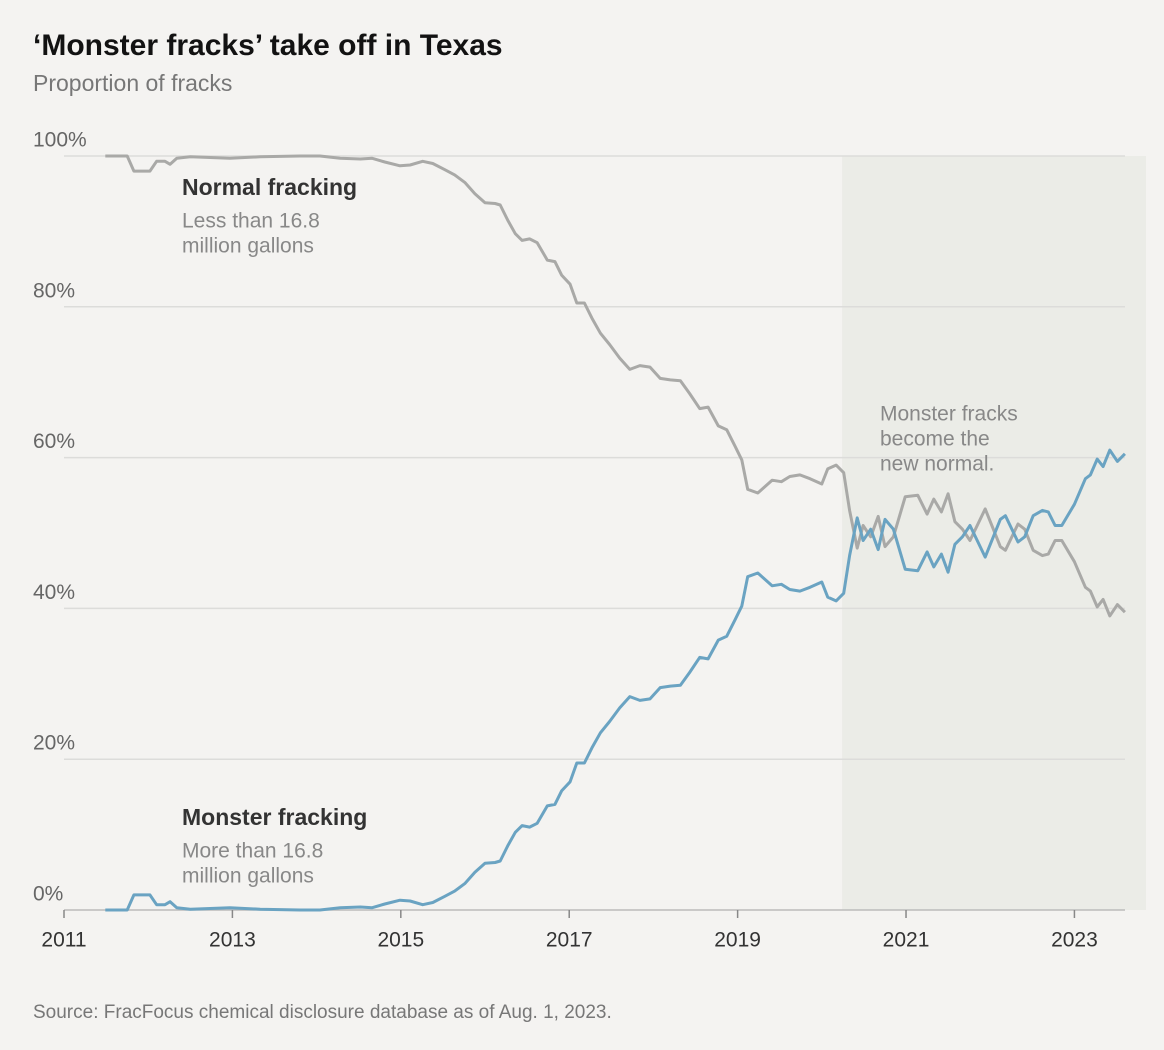 This screenshot has width=1164, height=1050. What do you see at coordinates (949, 414) in the screenshot?
I see `annotation: Monster fracks` at bounding box center [949, 414].